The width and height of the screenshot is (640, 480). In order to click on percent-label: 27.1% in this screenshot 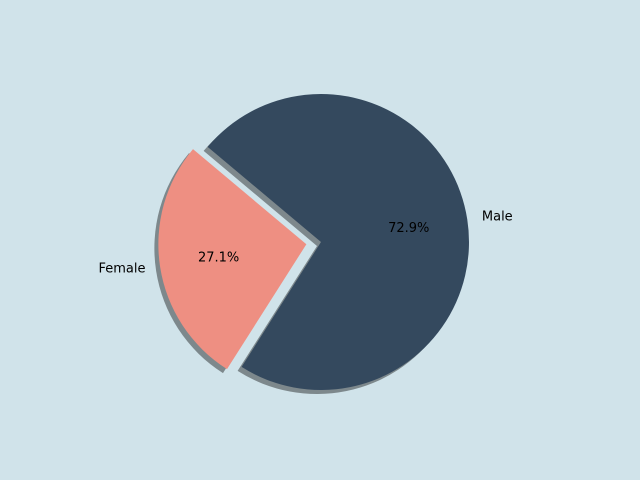, I will do `click(218, 257)`.